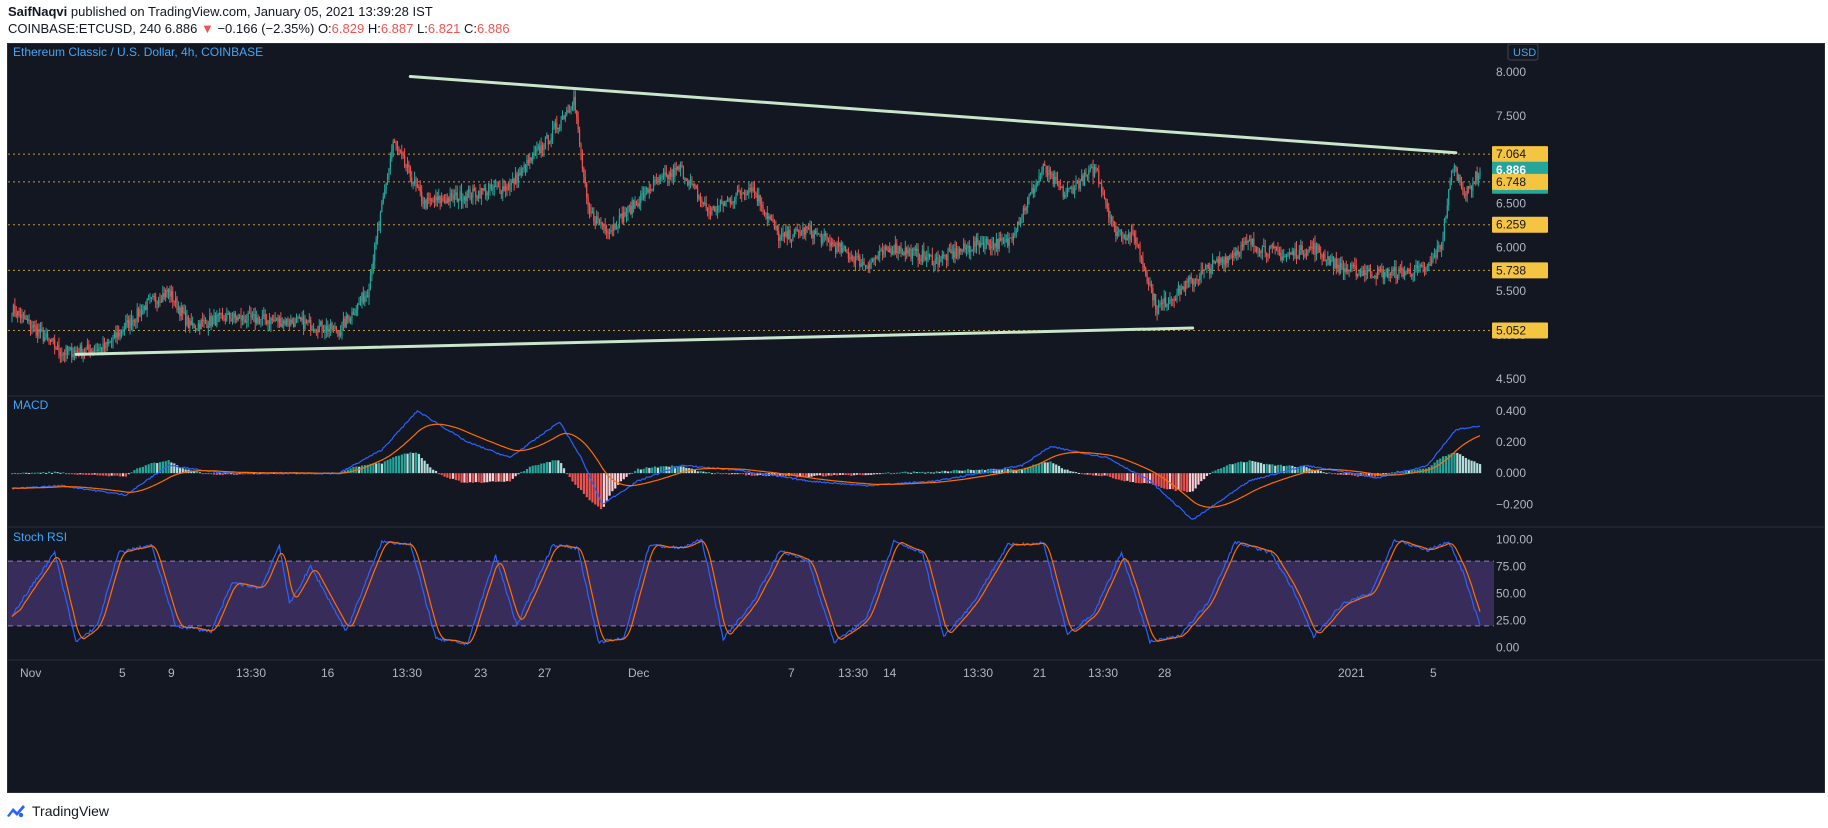  I want to click on author-name: SaifNaqvi, so click(38, 11).